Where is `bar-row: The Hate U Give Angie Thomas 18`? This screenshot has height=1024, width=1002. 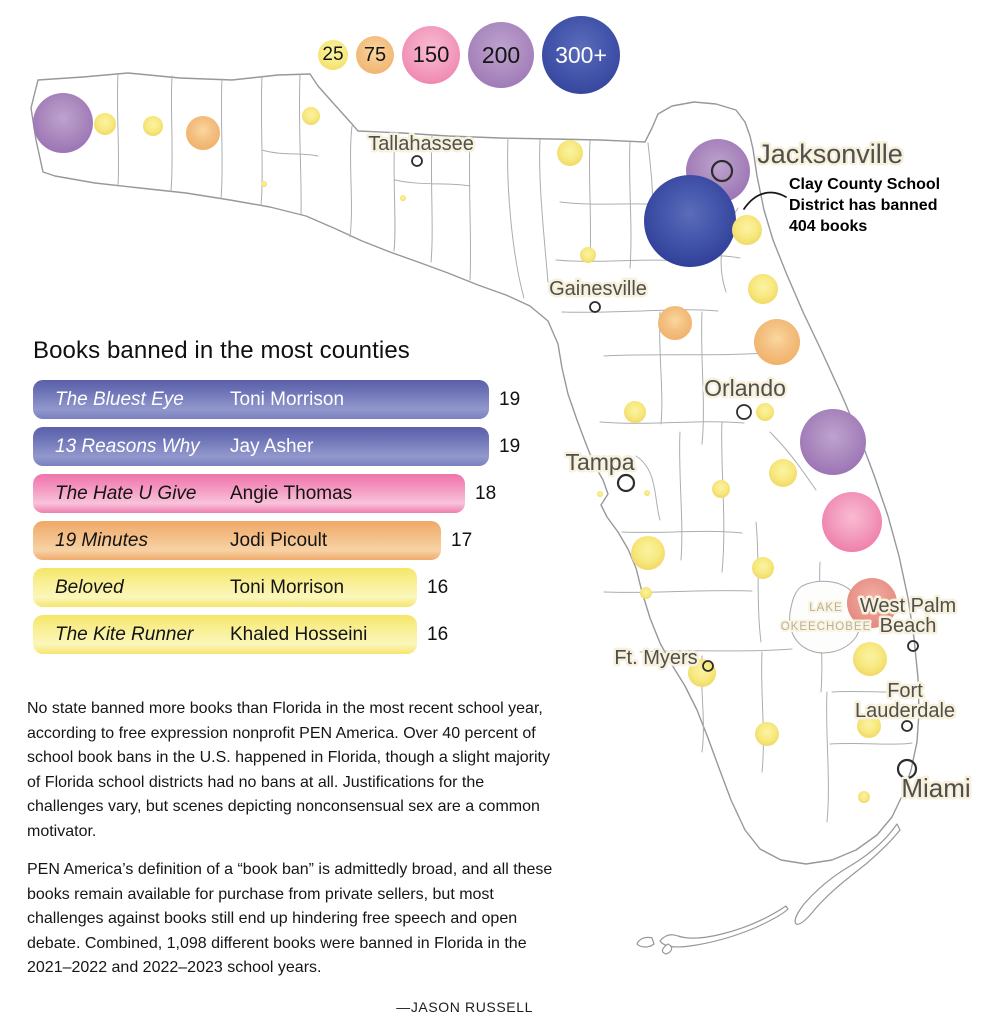
bar-row: The Hate U Give Angie Thomas 18 is located at coordinates (313, 493).